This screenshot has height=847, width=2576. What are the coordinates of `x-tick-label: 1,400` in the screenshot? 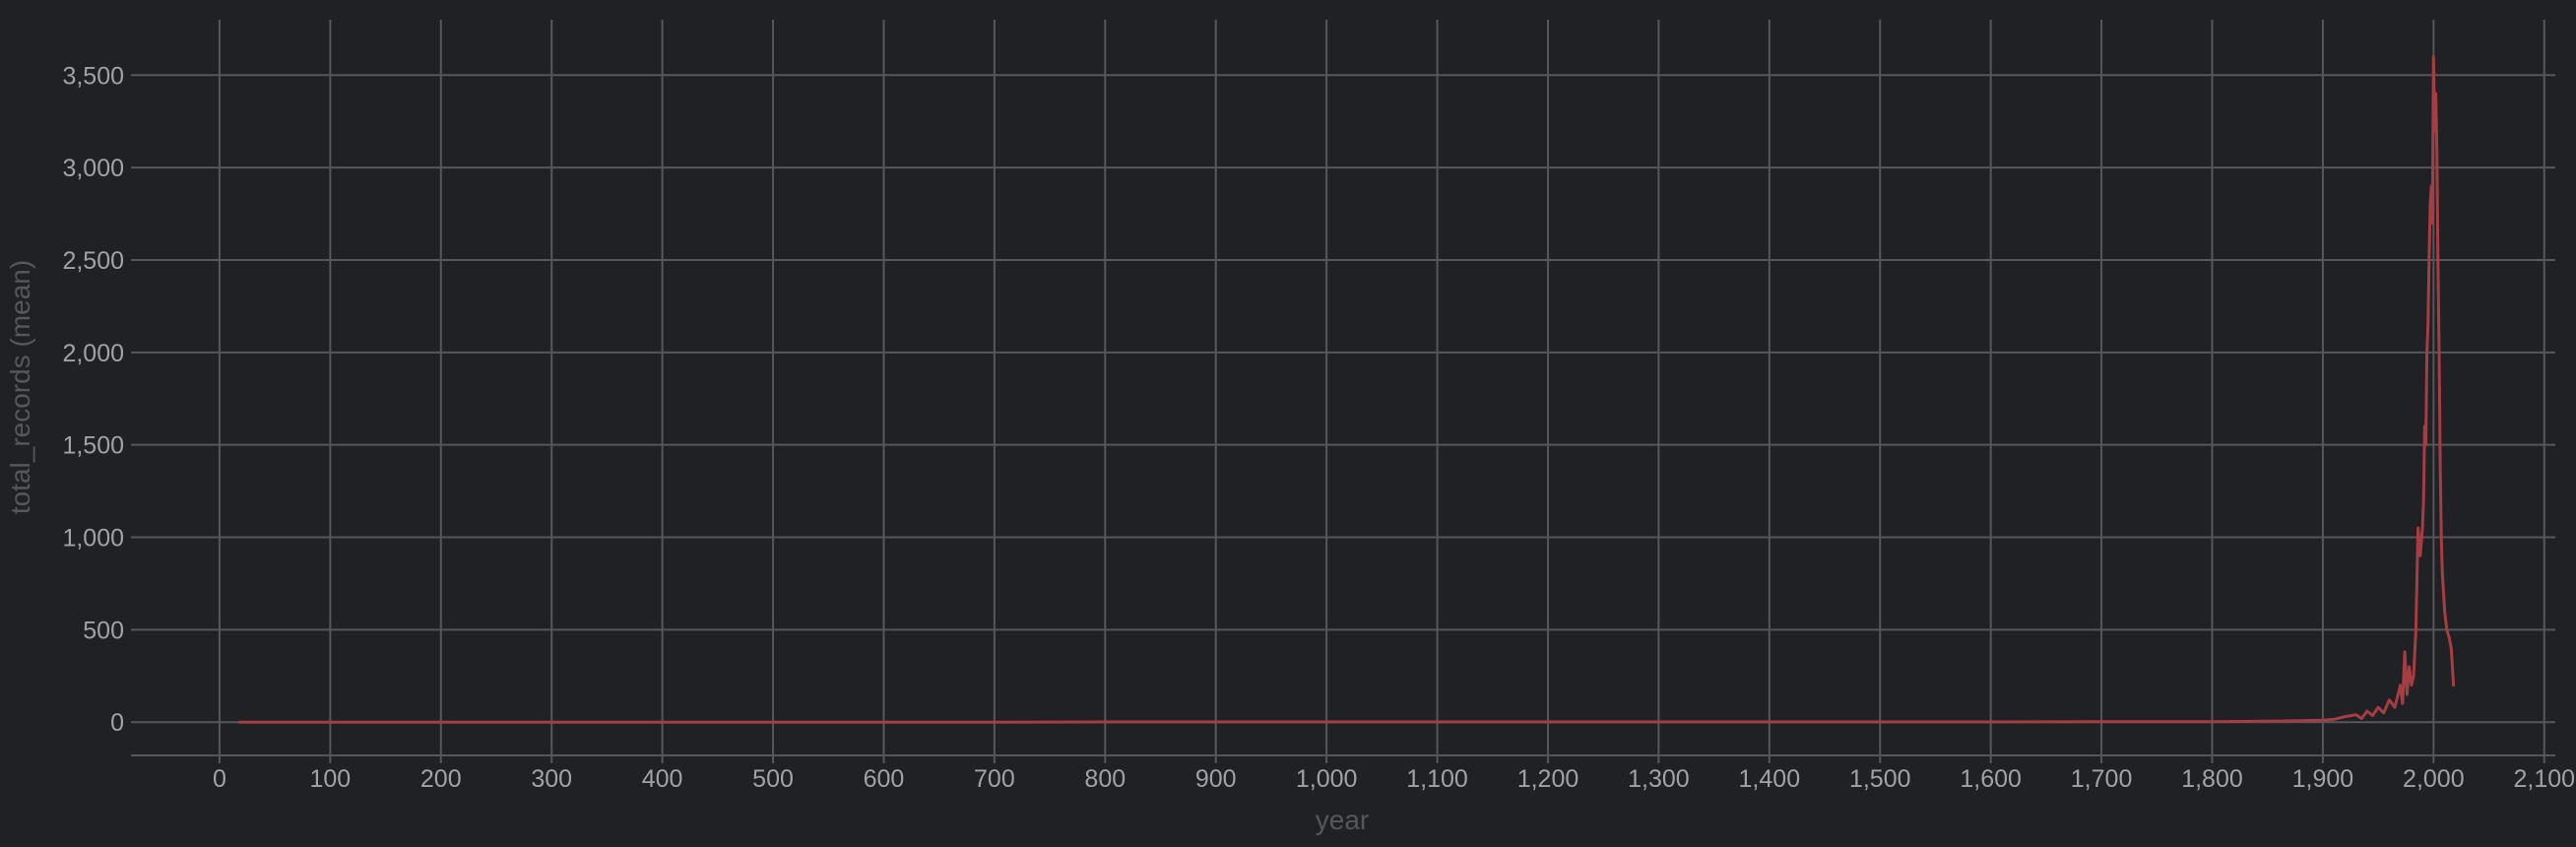 It's located at (1770, 779).